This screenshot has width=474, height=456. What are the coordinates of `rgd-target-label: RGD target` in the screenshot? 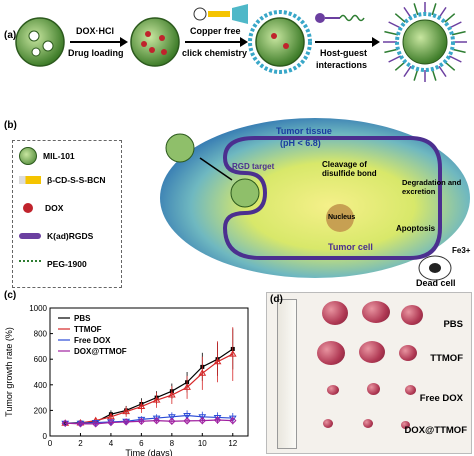 It's located at (253, 166).